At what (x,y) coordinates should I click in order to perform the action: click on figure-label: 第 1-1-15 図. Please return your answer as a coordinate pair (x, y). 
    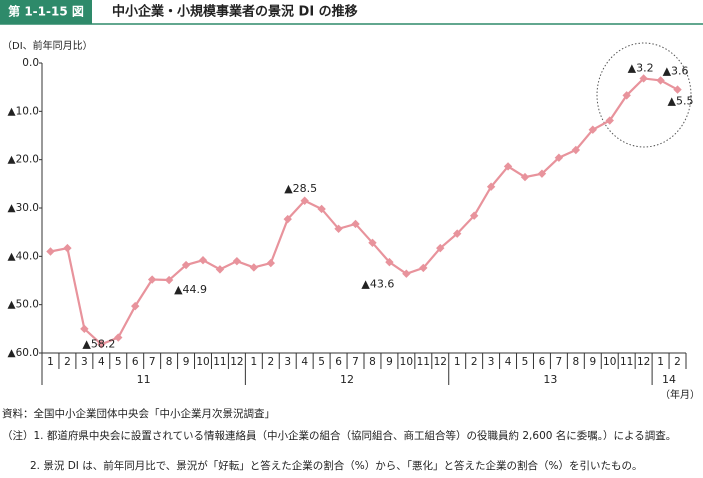
    Looking at the image, I should click on (46, 11).